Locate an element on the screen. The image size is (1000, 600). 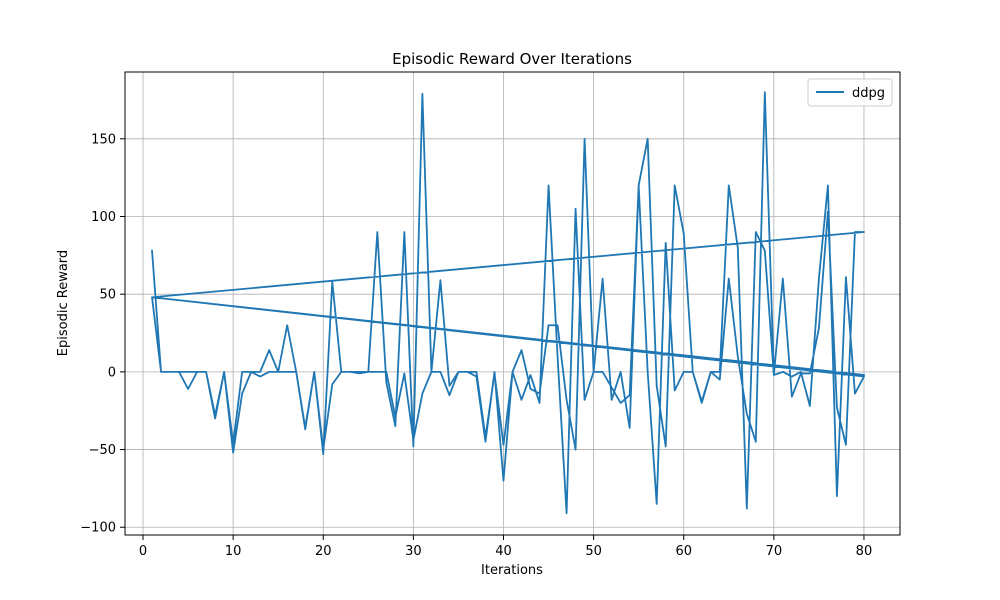
x-tick-label: 40 is located at coordinates (503, 551).